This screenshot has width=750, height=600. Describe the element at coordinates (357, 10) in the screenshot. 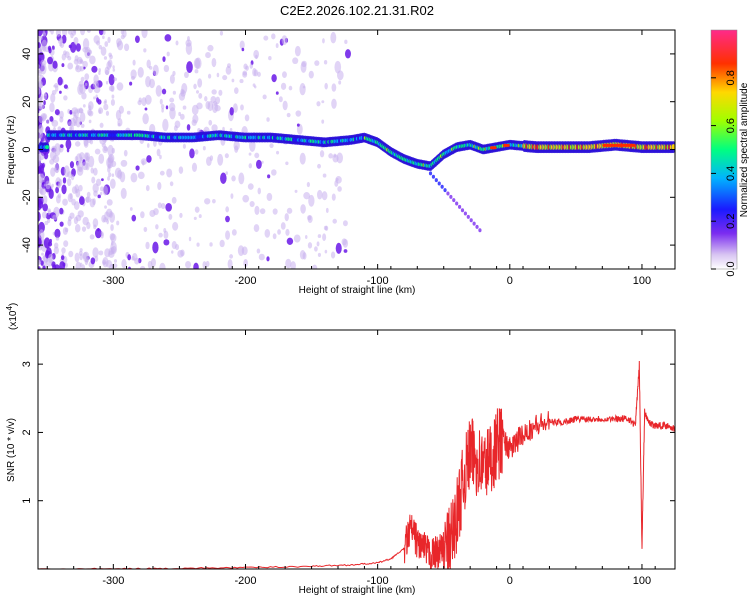

I see `figure-title: C2E2.2026.102.21.31.R02` at that location.